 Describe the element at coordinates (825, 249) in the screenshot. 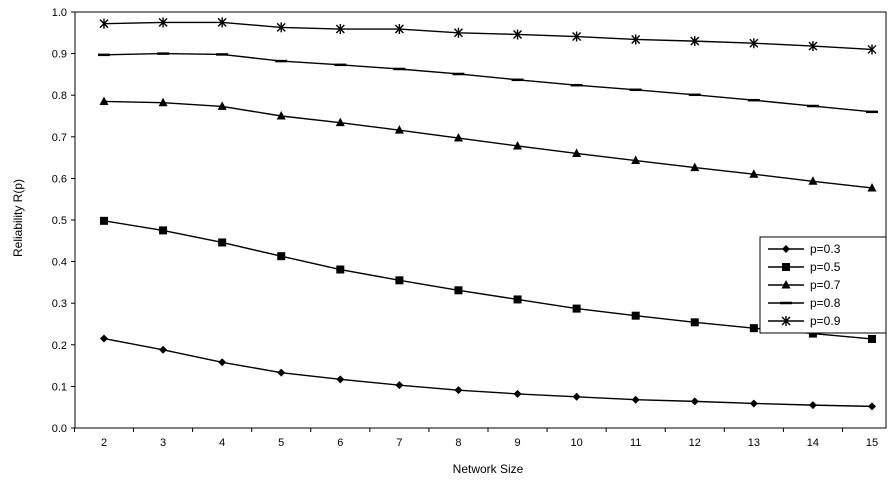

I see `legend-label: p=0.3` at that location.